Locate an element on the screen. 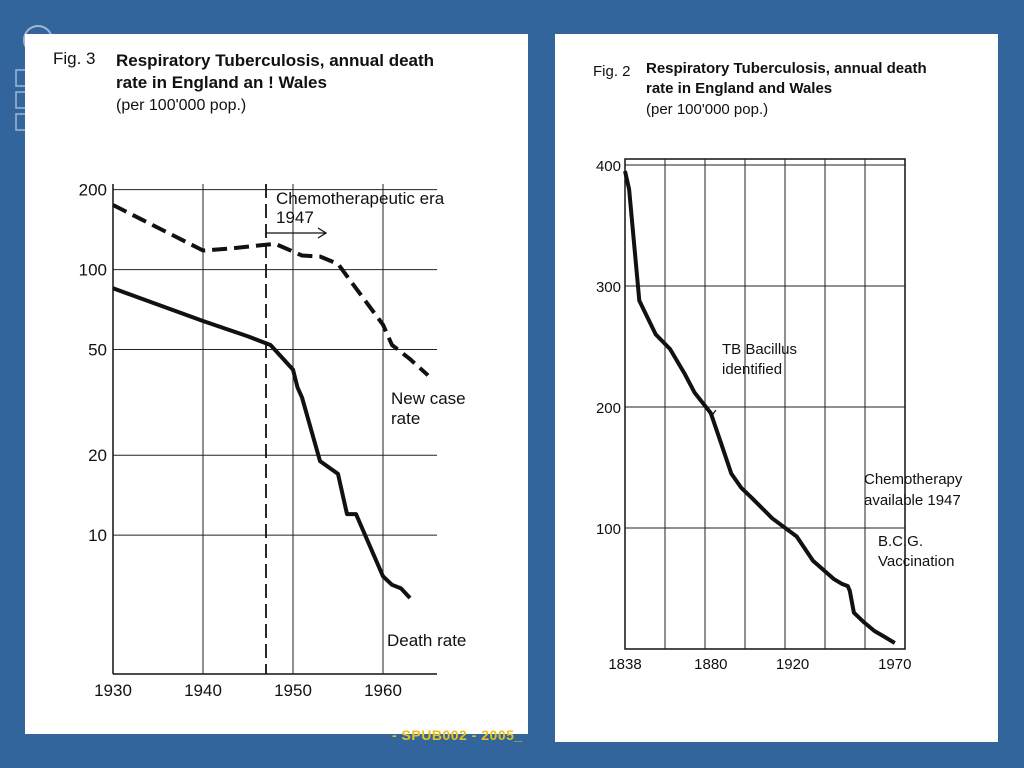 This screenshot has height=768, width=1024. fig2-y-tick-label: 100 is located at coordinates (608, 529).